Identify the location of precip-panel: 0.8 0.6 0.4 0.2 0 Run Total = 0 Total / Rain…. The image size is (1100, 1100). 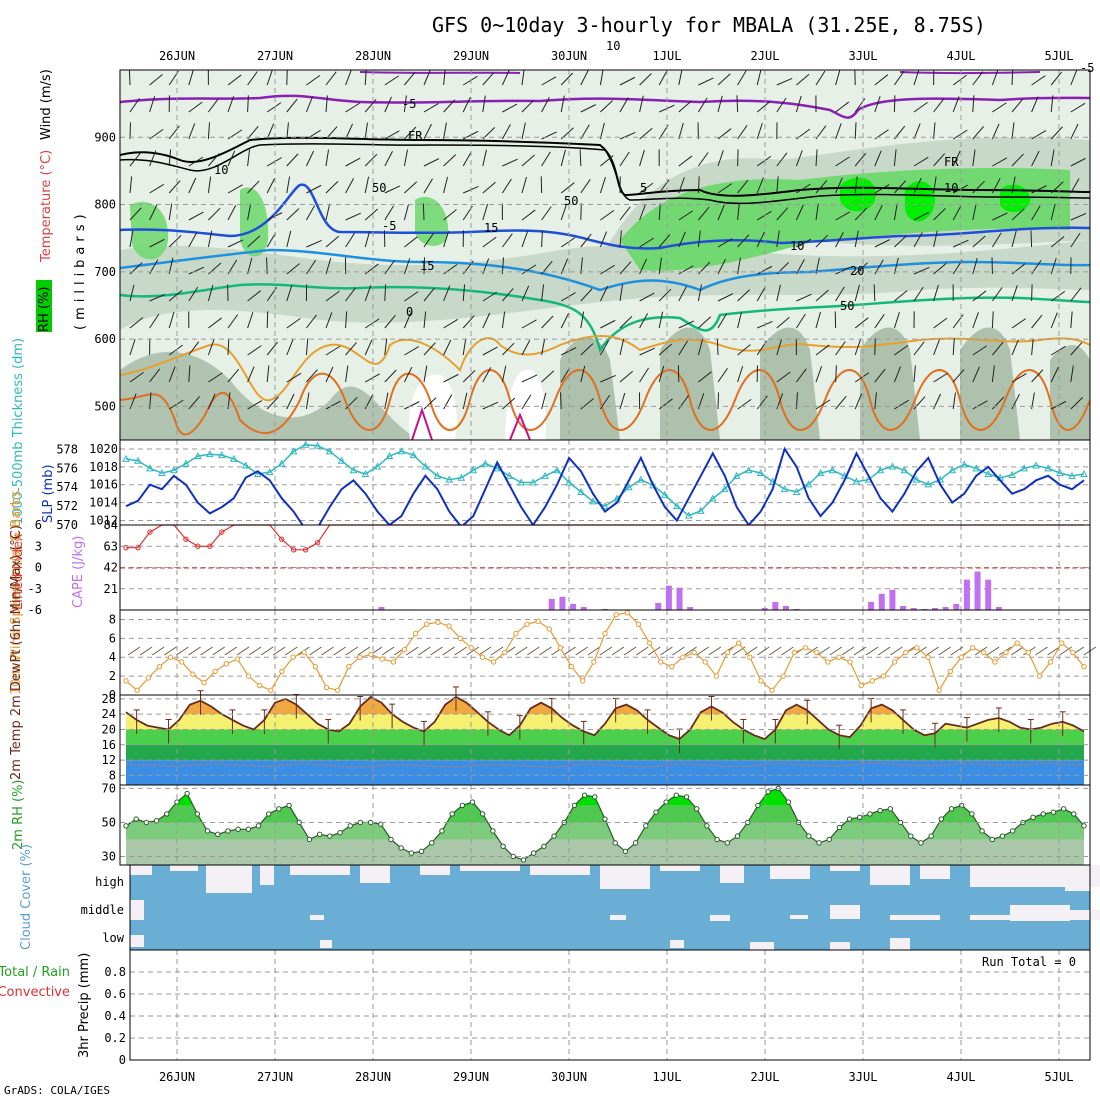
(545, 1008).